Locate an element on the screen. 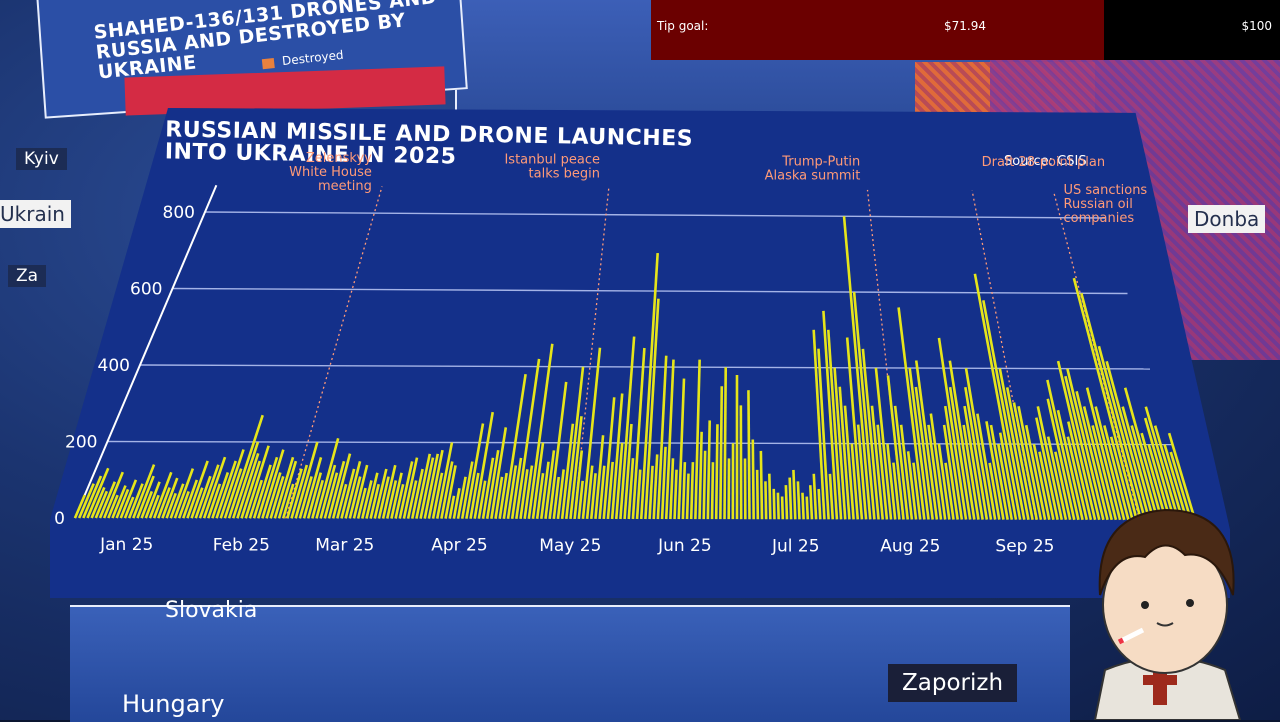  x-tick-label: Aug 25 is located at coordinates (910, 546).